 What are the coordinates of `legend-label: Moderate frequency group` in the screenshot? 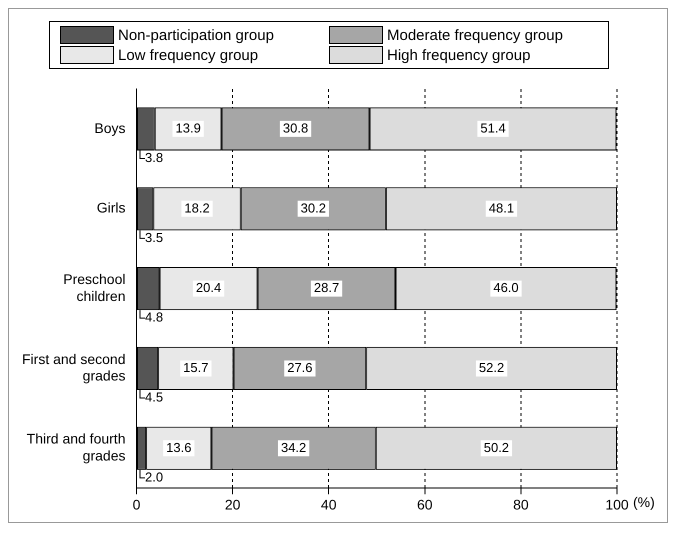 It's located at (474, 35).